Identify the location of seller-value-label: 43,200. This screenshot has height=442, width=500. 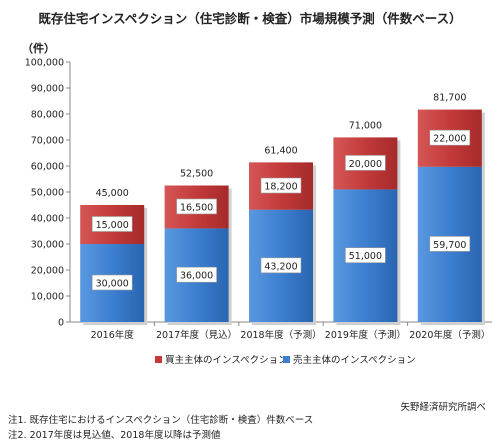
(280, 266).